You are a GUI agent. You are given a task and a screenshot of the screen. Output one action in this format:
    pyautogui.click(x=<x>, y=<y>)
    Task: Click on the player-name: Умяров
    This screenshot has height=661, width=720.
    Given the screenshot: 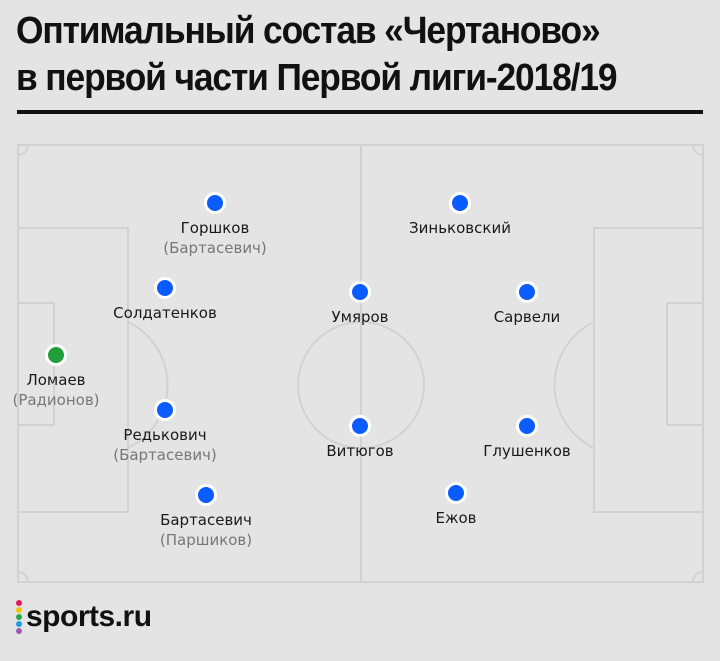 What is the action you would take?
    pyautogui.click(x=360, y=317)
    